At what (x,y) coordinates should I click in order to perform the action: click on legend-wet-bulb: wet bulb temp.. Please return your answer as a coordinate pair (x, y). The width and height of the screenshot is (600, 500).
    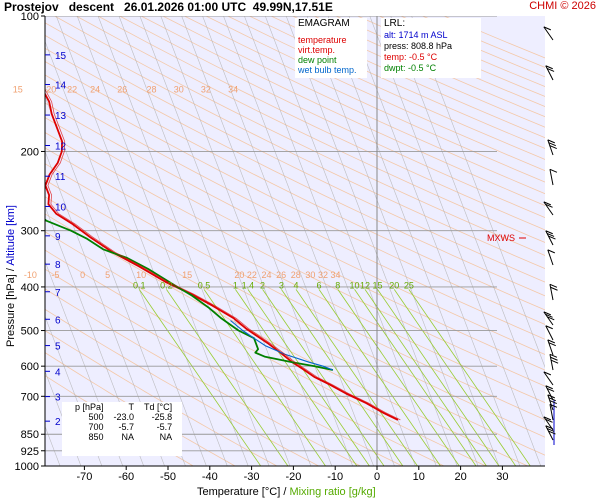
    Looking at the image, I should click on (327, 70).